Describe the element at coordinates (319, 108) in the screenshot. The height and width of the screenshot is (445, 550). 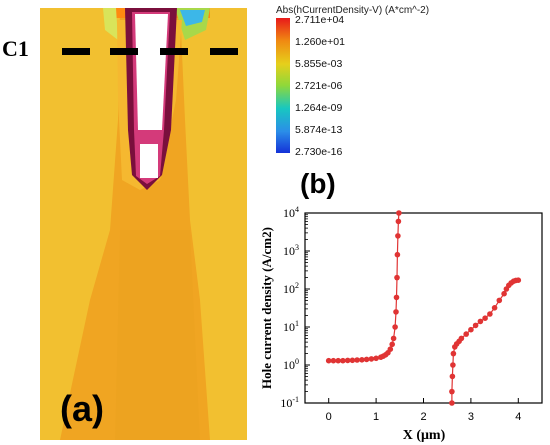
I see `legend-value: 1.264e-09` at that location.